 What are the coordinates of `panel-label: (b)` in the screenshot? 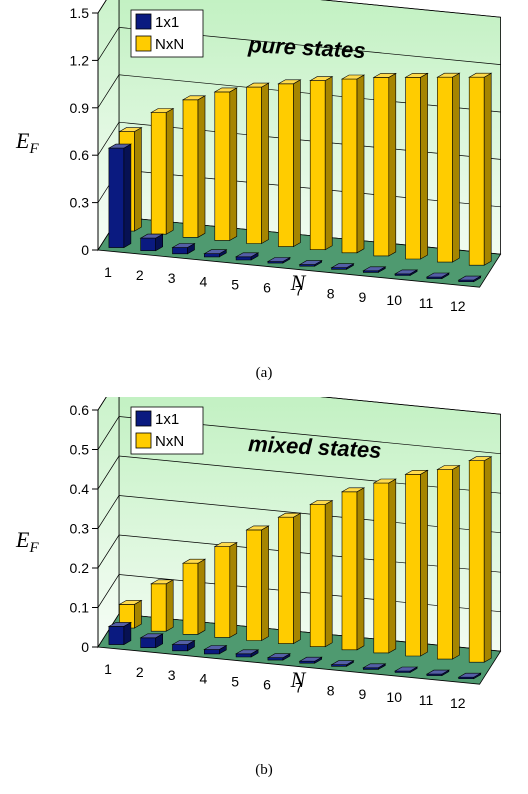 It's located at (264, 770).